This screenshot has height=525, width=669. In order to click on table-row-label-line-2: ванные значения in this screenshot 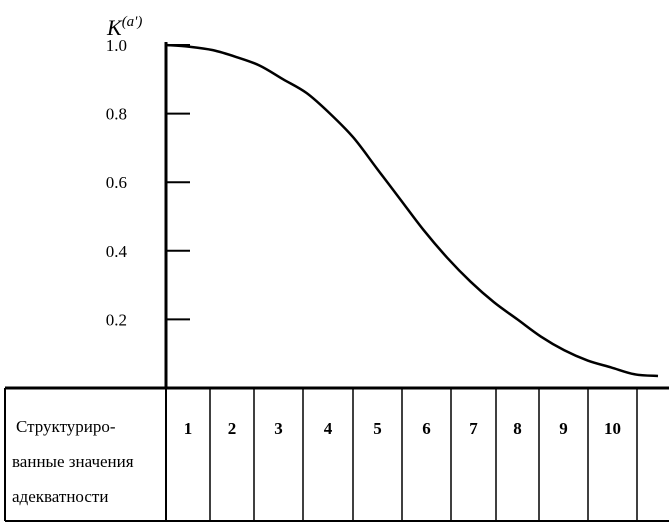, I will do `click(73, 461)`.